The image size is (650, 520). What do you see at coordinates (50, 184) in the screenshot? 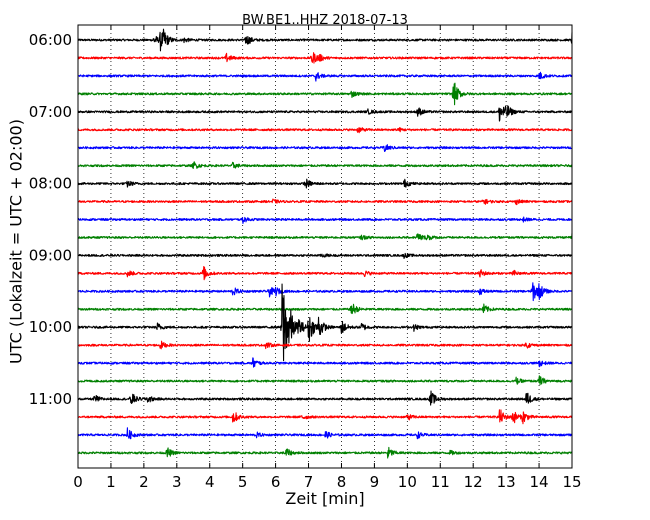
I see `y-tick-label: 08:00` at bounding box center [50, 184].